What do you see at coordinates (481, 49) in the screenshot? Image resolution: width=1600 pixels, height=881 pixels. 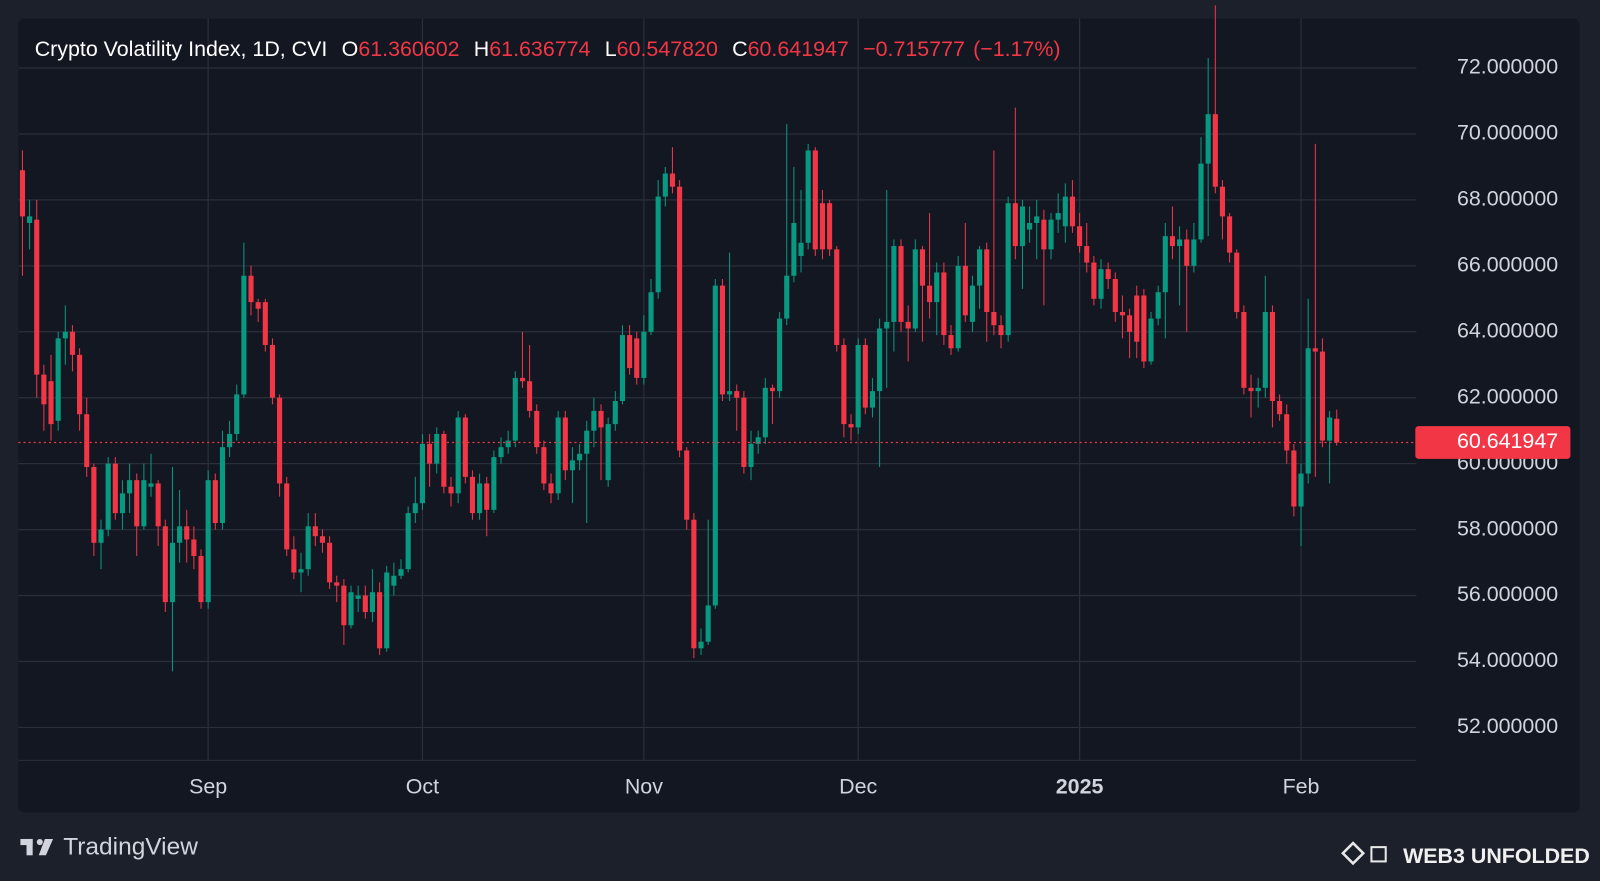 I see `readout-key: H` at bounding box center [481, 49].